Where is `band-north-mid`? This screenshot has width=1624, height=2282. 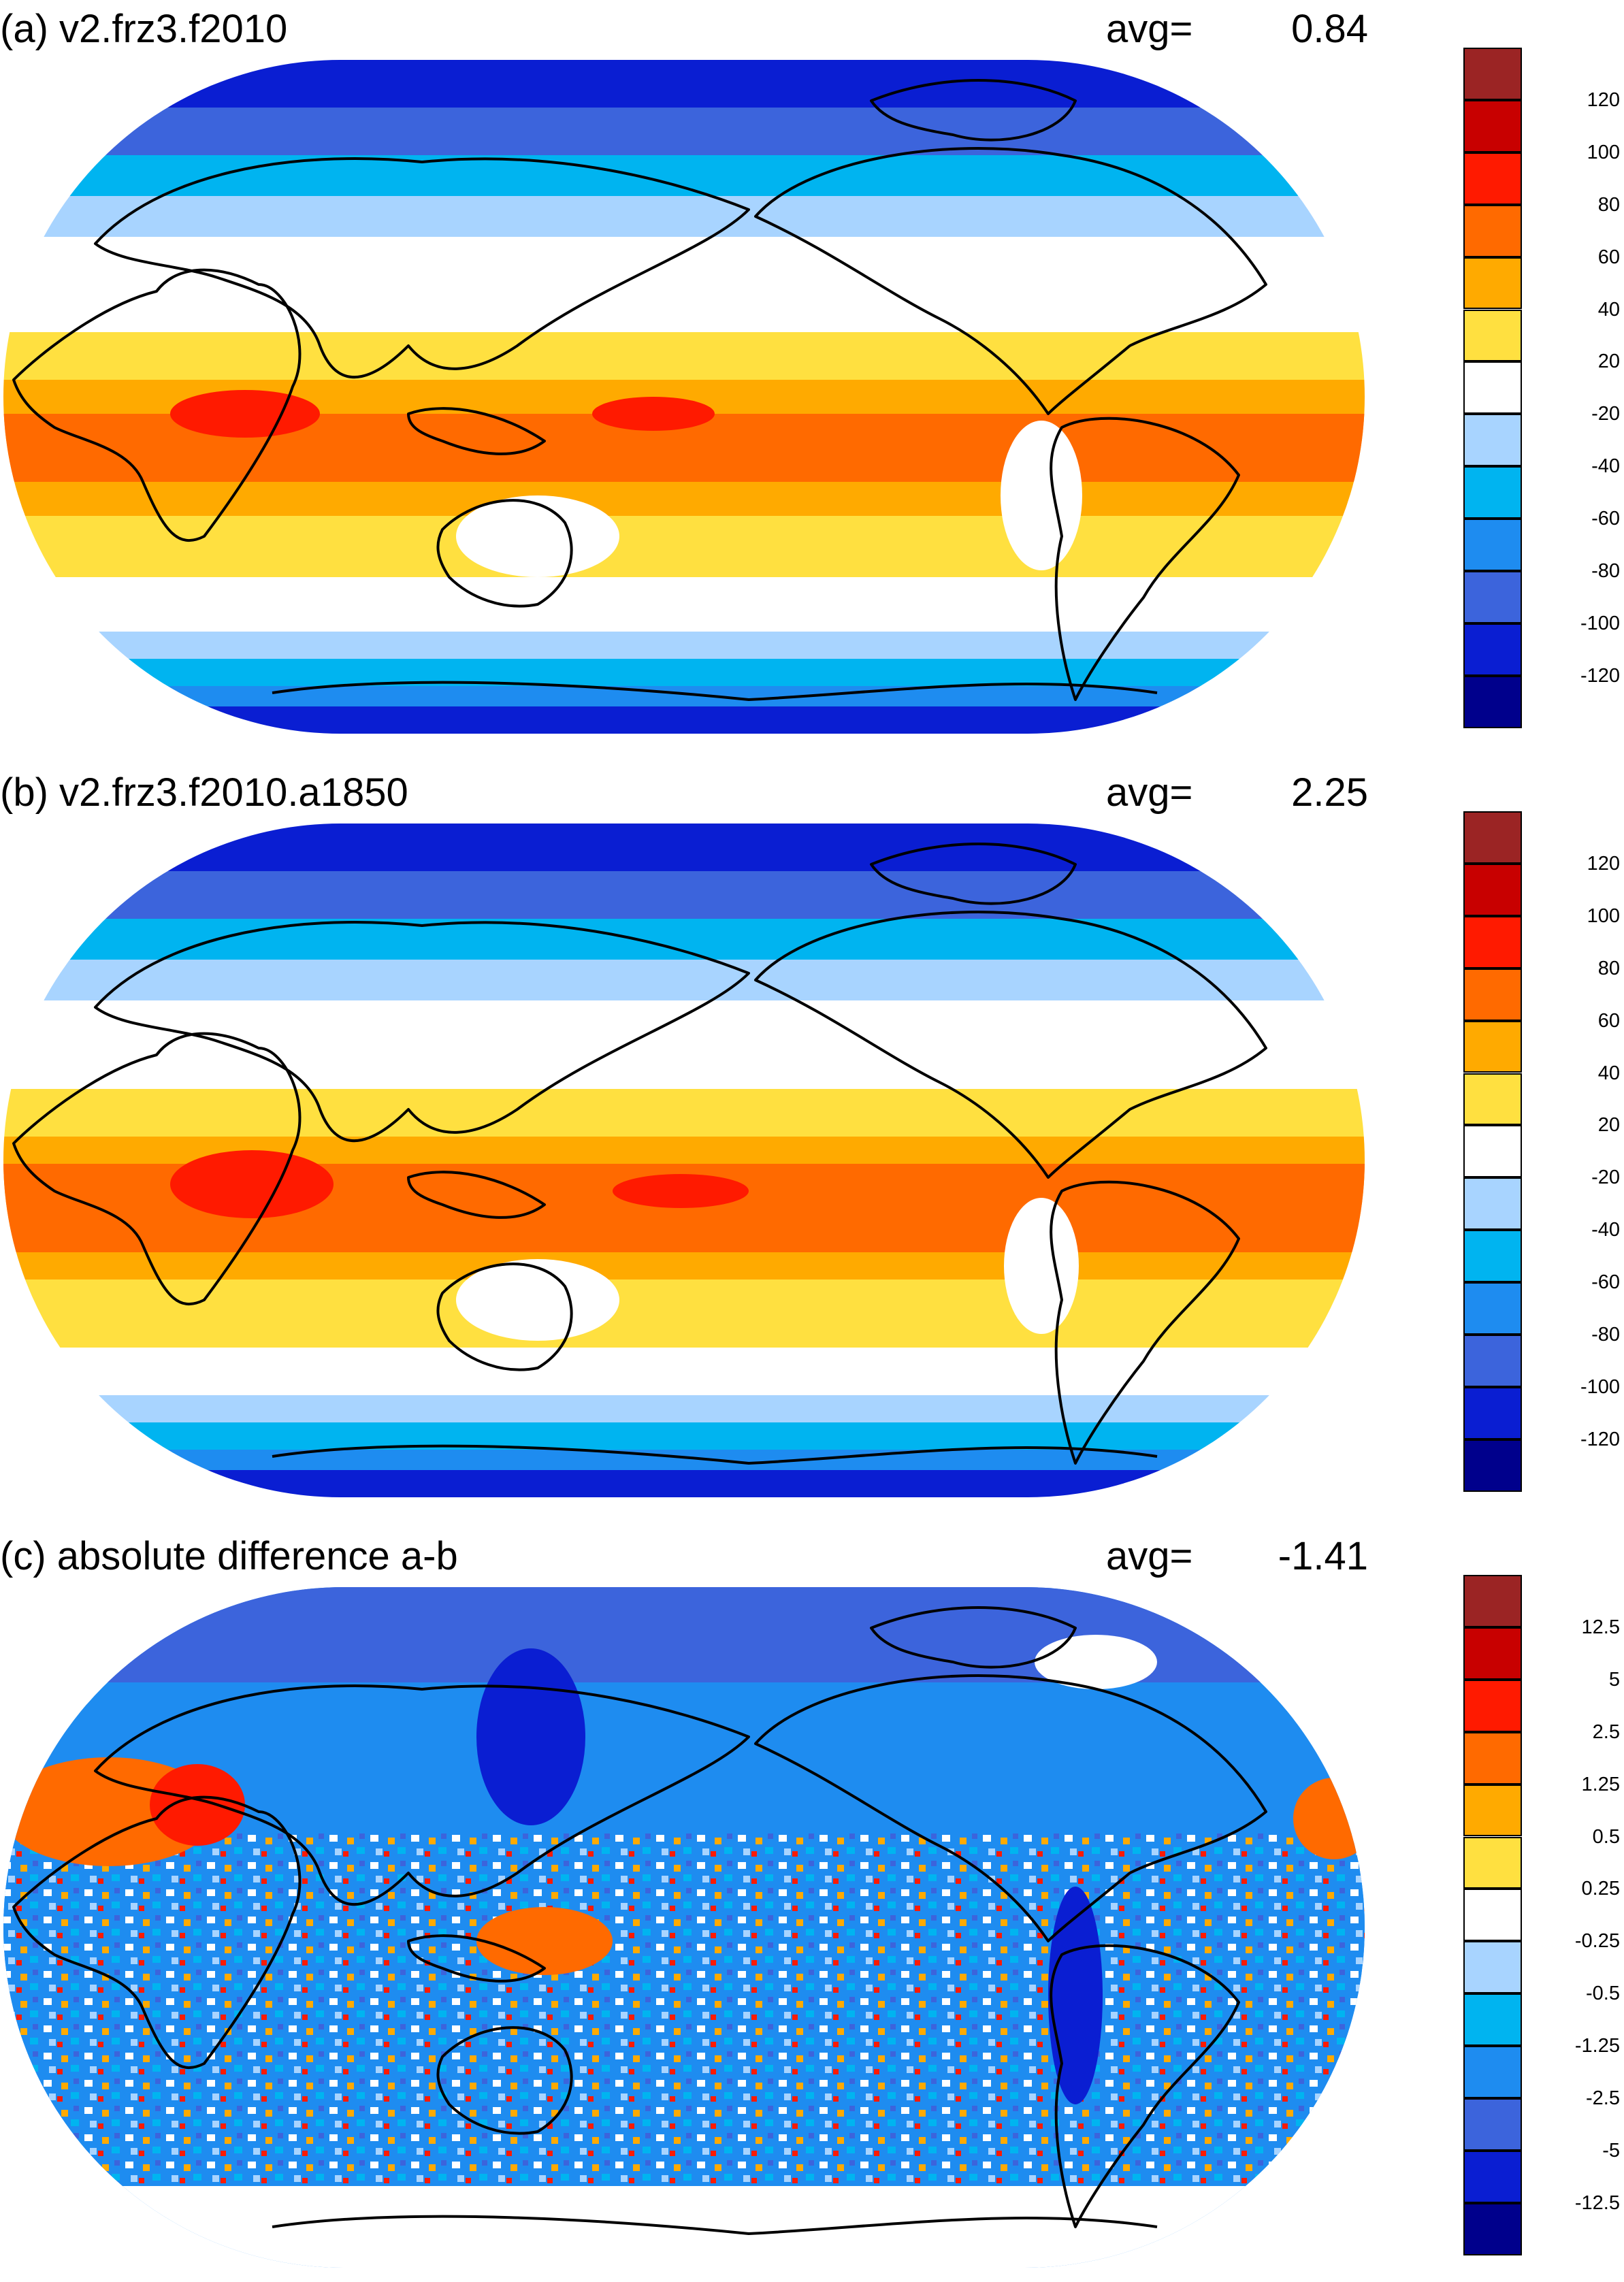 band-north-mid is located at coordinates (684, 175).